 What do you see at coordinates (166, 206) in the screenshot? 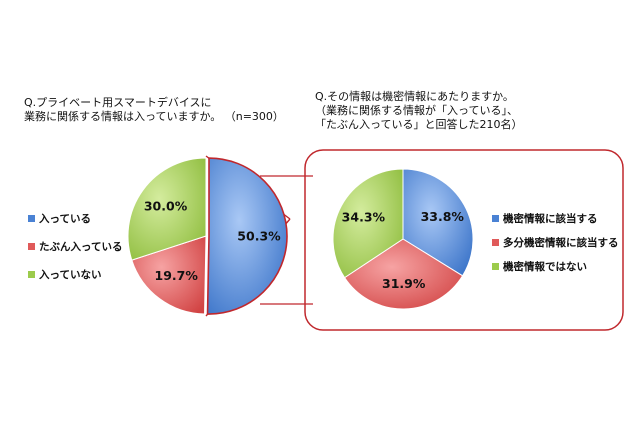
I see `pie1-label-2: 30.0%` at bounding box center [166, 206].